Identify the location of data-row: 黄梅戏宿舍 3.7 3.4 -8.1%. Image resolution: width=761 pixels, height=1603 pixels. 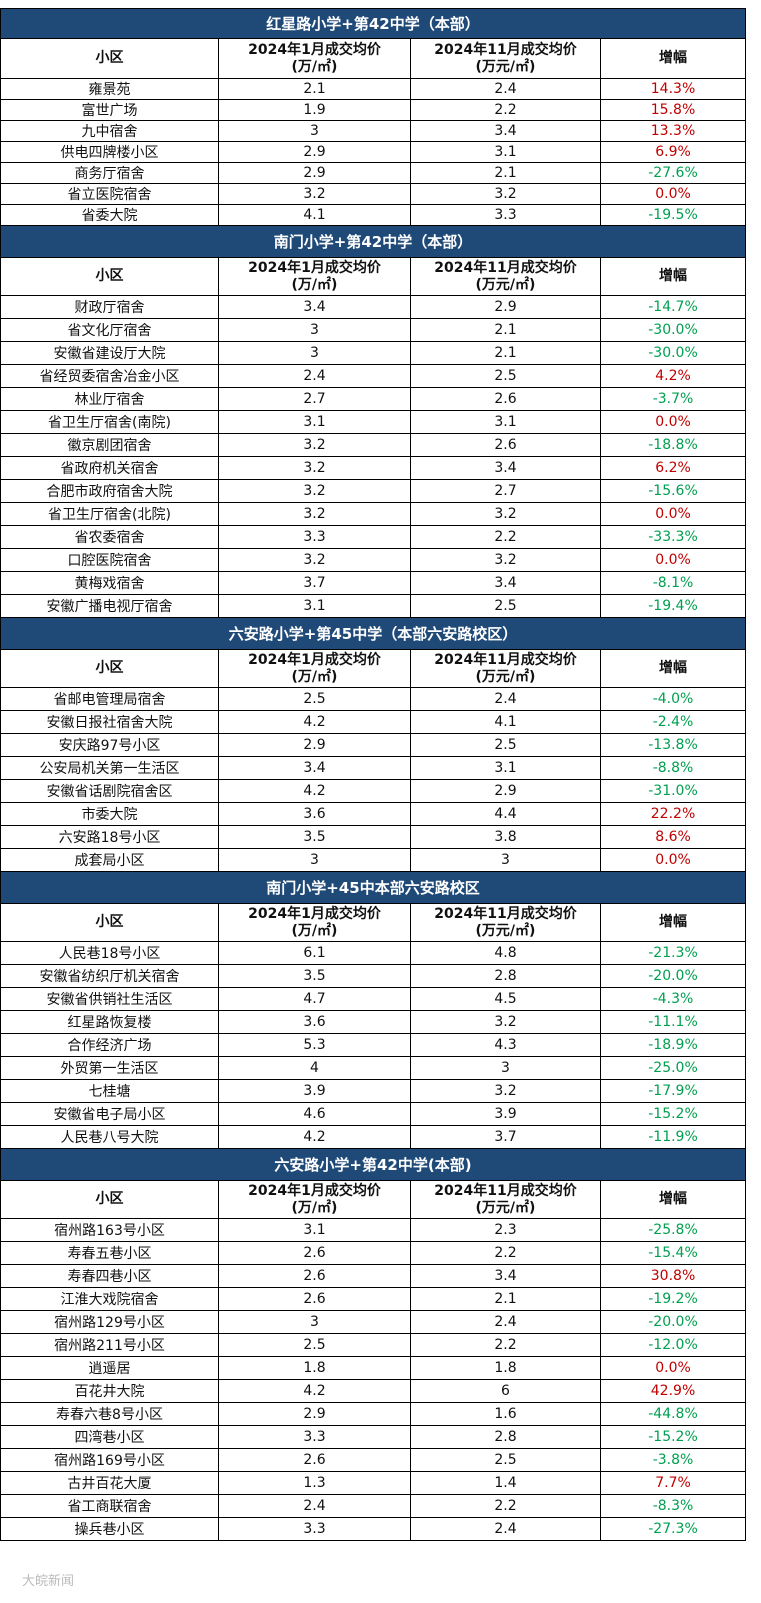
(373, 583).